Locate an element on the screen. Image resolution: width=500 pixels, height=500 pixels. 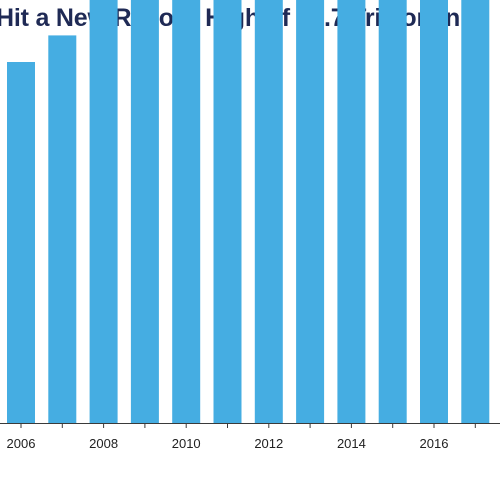
bar-2006 is located at coordinates (21, 242).